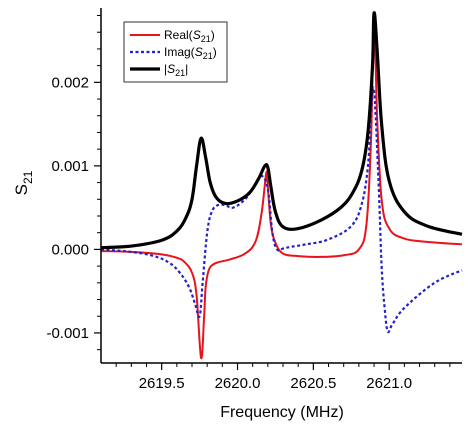  Describe the element at coordinates (186, 69) in the screenshot. I see `legend-label-2-post: |` at that location.